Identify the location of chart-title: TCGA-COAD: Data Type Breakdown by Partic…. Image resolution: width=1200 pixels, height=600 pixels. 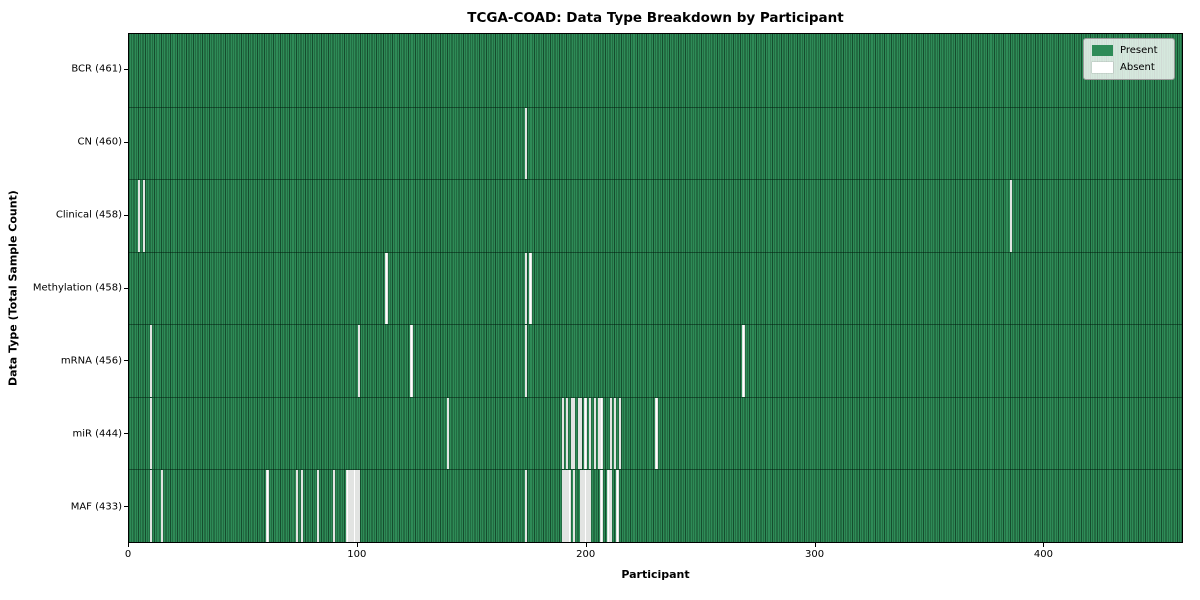
(655, 18).